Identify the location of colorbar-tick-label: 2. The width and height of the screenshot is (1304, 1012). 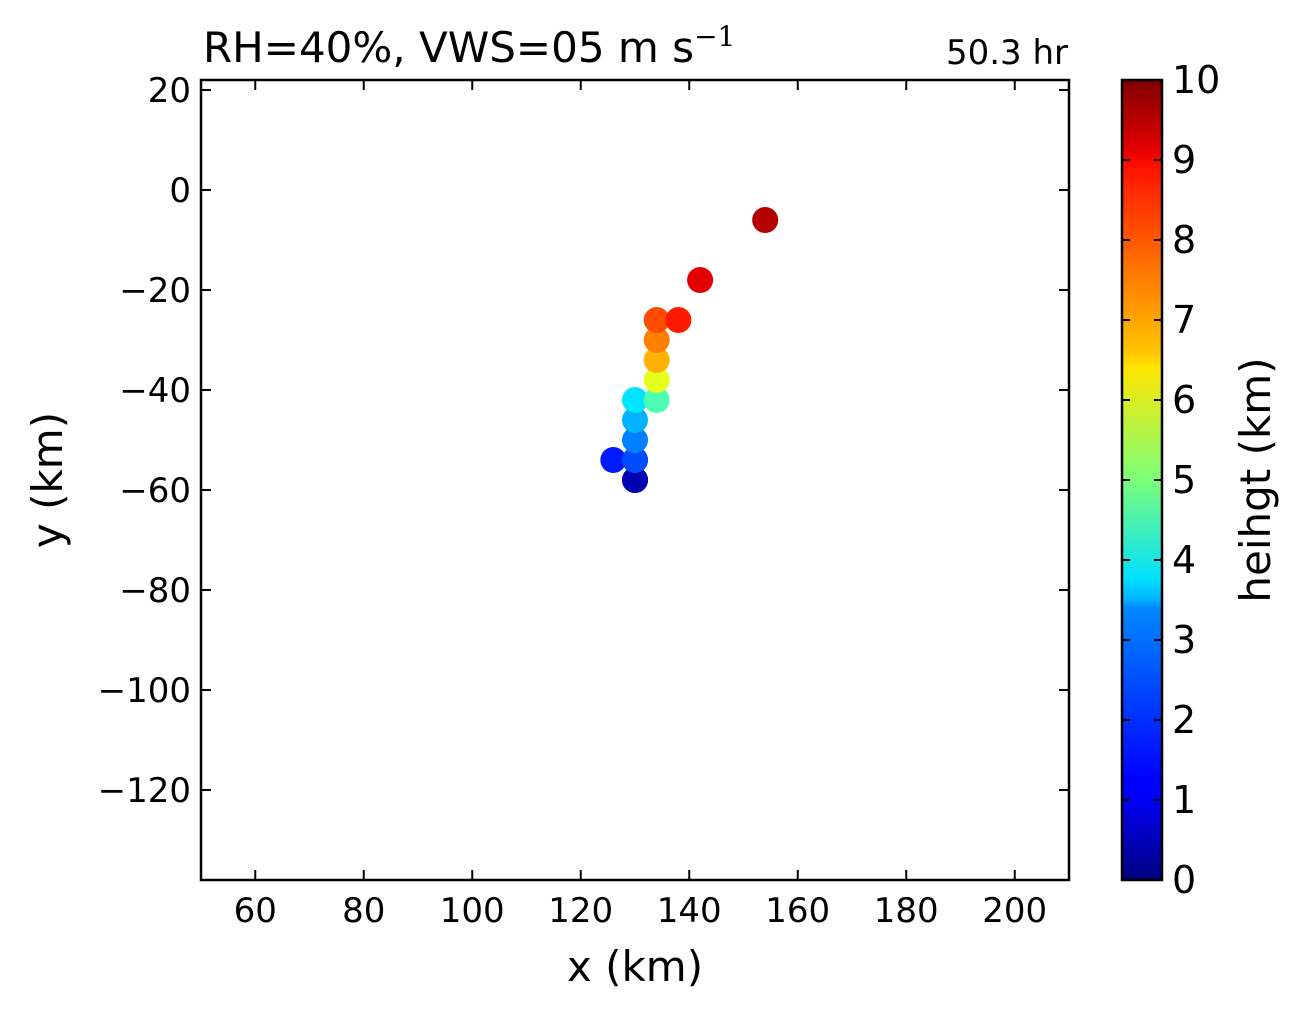
(1184, 720).